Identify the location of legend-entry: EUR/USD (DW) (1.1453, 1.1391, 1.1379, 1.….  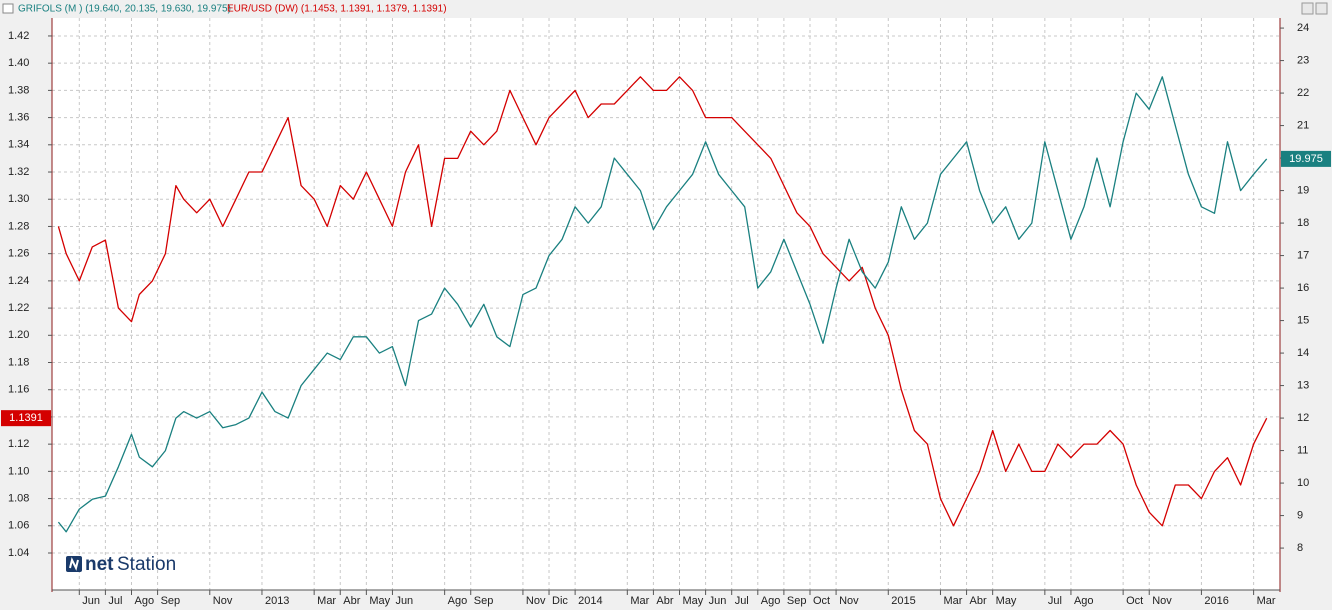
(337, 9).